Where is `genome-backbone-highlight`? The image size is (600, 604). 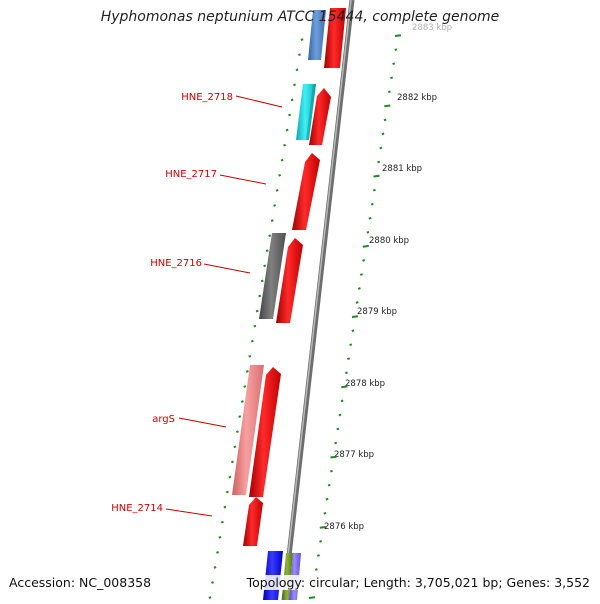 genome-backbone-highlight is located at coordinates (317, 300).